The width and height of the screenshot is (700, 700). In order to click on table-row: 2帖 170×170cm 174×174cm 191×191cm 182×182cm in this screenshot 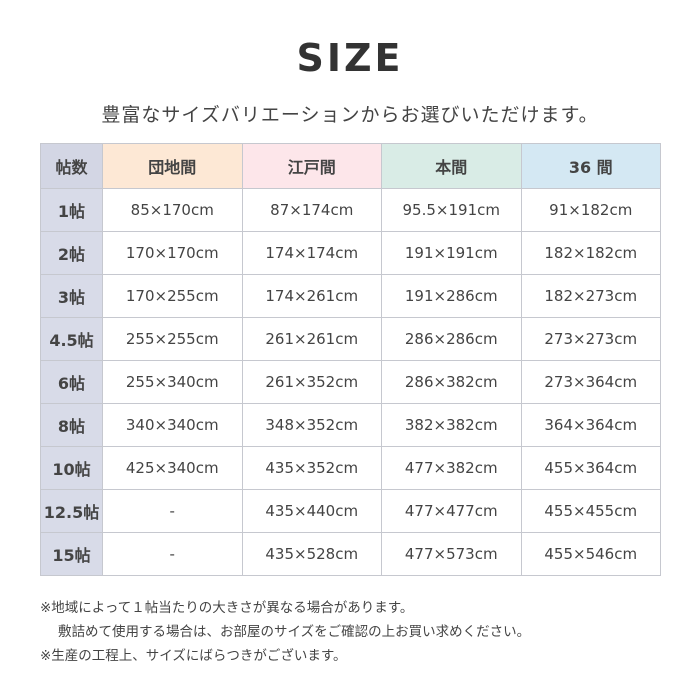, I will do `click(350, 253)`.